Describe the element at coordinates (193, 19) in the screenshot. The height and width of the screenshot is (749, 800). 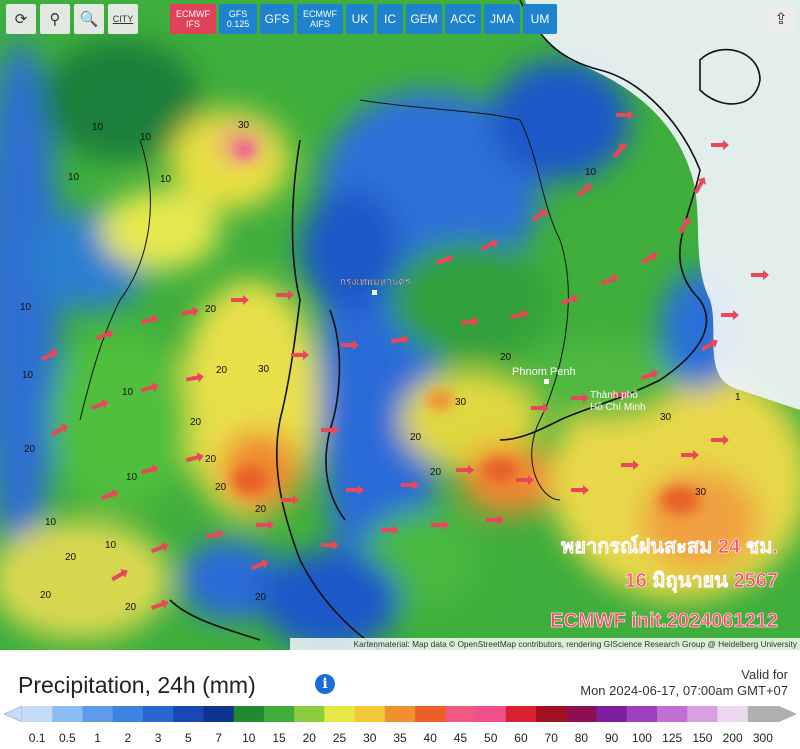
I see `model-button: ECMWF IFS` at that location.